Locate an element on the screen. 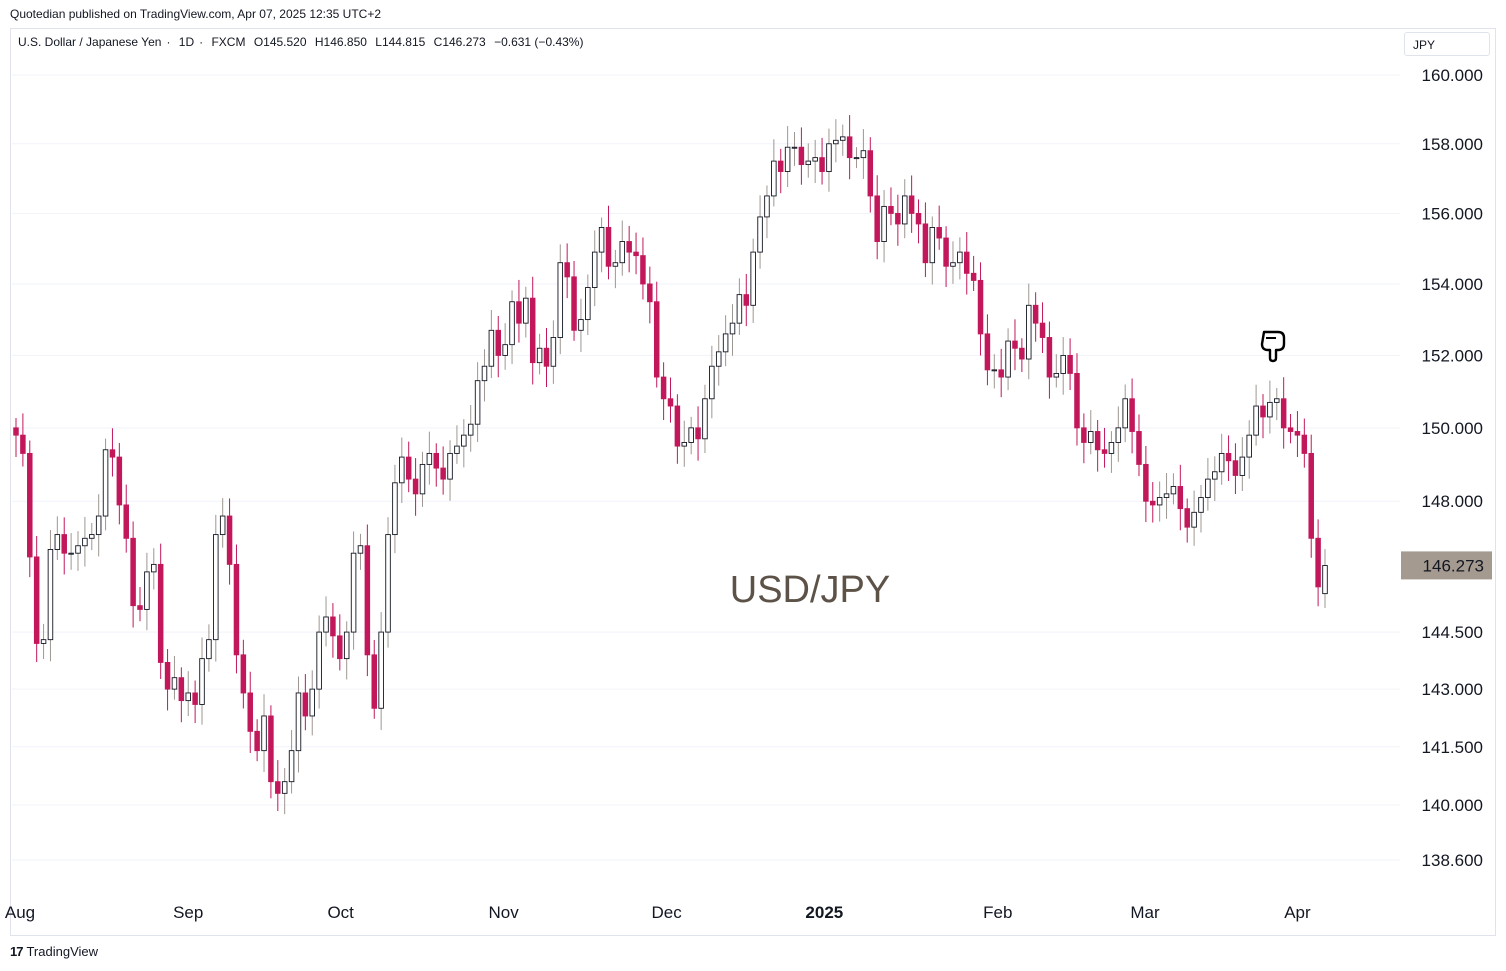 The width and height of the screenshot is (1506, 971). symbol-name: U.S. Dollar / Japanese Yen is located at coordinates (90, 42).